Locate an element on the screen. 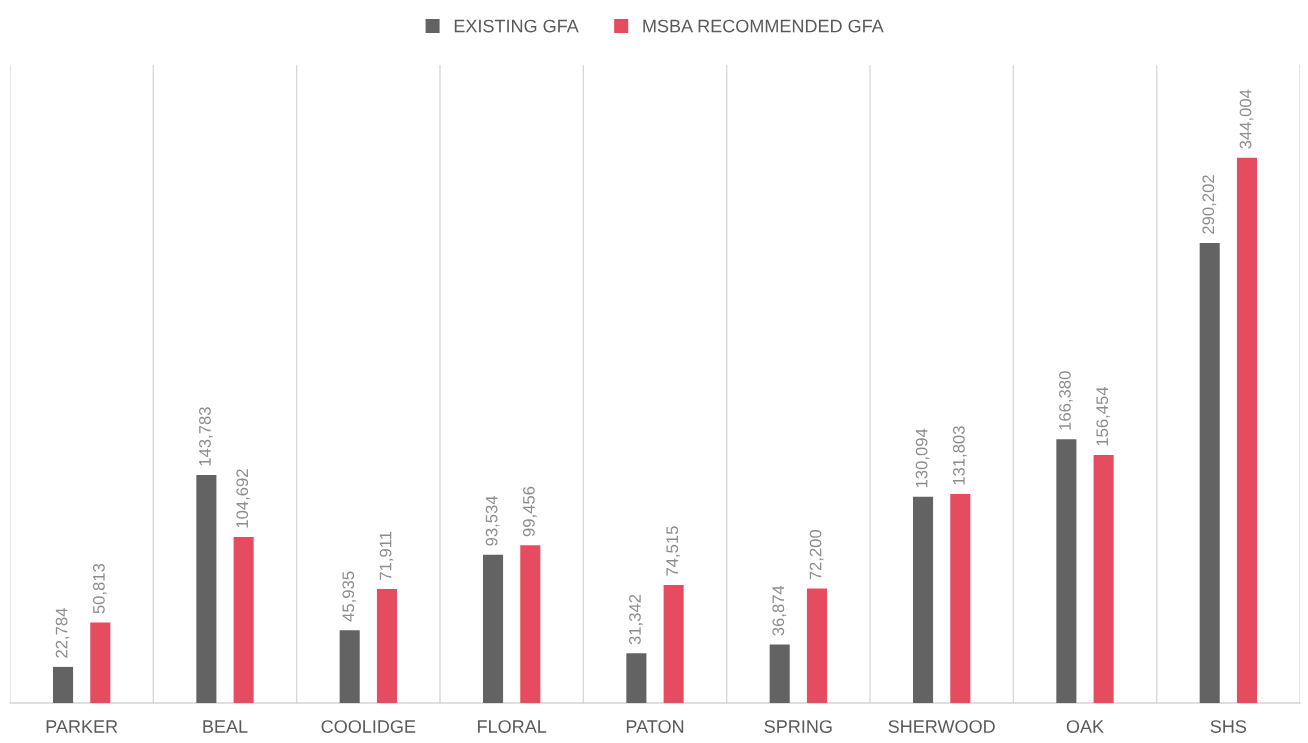 The image size is (1308, 743). data-label: 156,454 is located at coordinates (1103, 416).